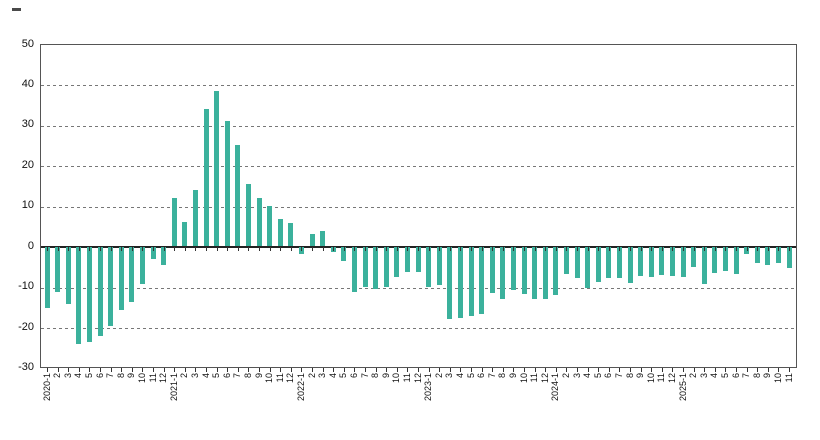  Describe the element at coordinates (26, 326) in the screenshot. I see `y-tick-label: -20` at that location.